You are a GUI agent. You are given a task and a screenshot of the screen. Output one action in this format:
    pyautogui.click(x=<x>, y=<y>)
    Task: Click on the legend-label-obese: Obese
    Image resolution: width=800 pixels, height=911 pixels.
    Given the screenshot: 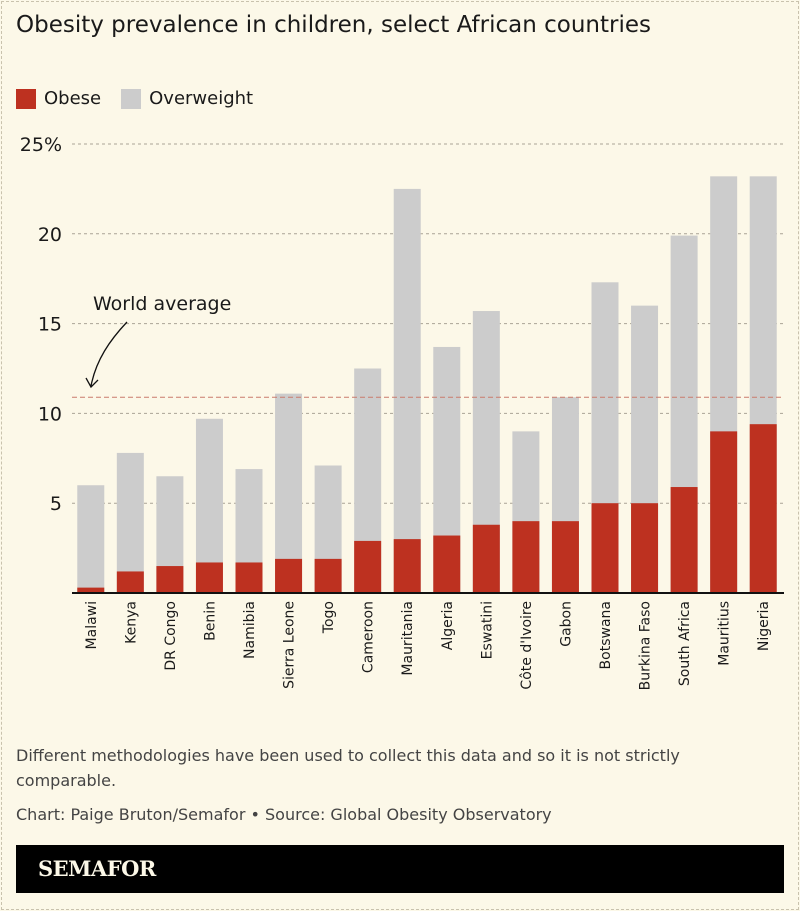 What is the action you would take?
    pyautogui.click(x=73, y=98)
    